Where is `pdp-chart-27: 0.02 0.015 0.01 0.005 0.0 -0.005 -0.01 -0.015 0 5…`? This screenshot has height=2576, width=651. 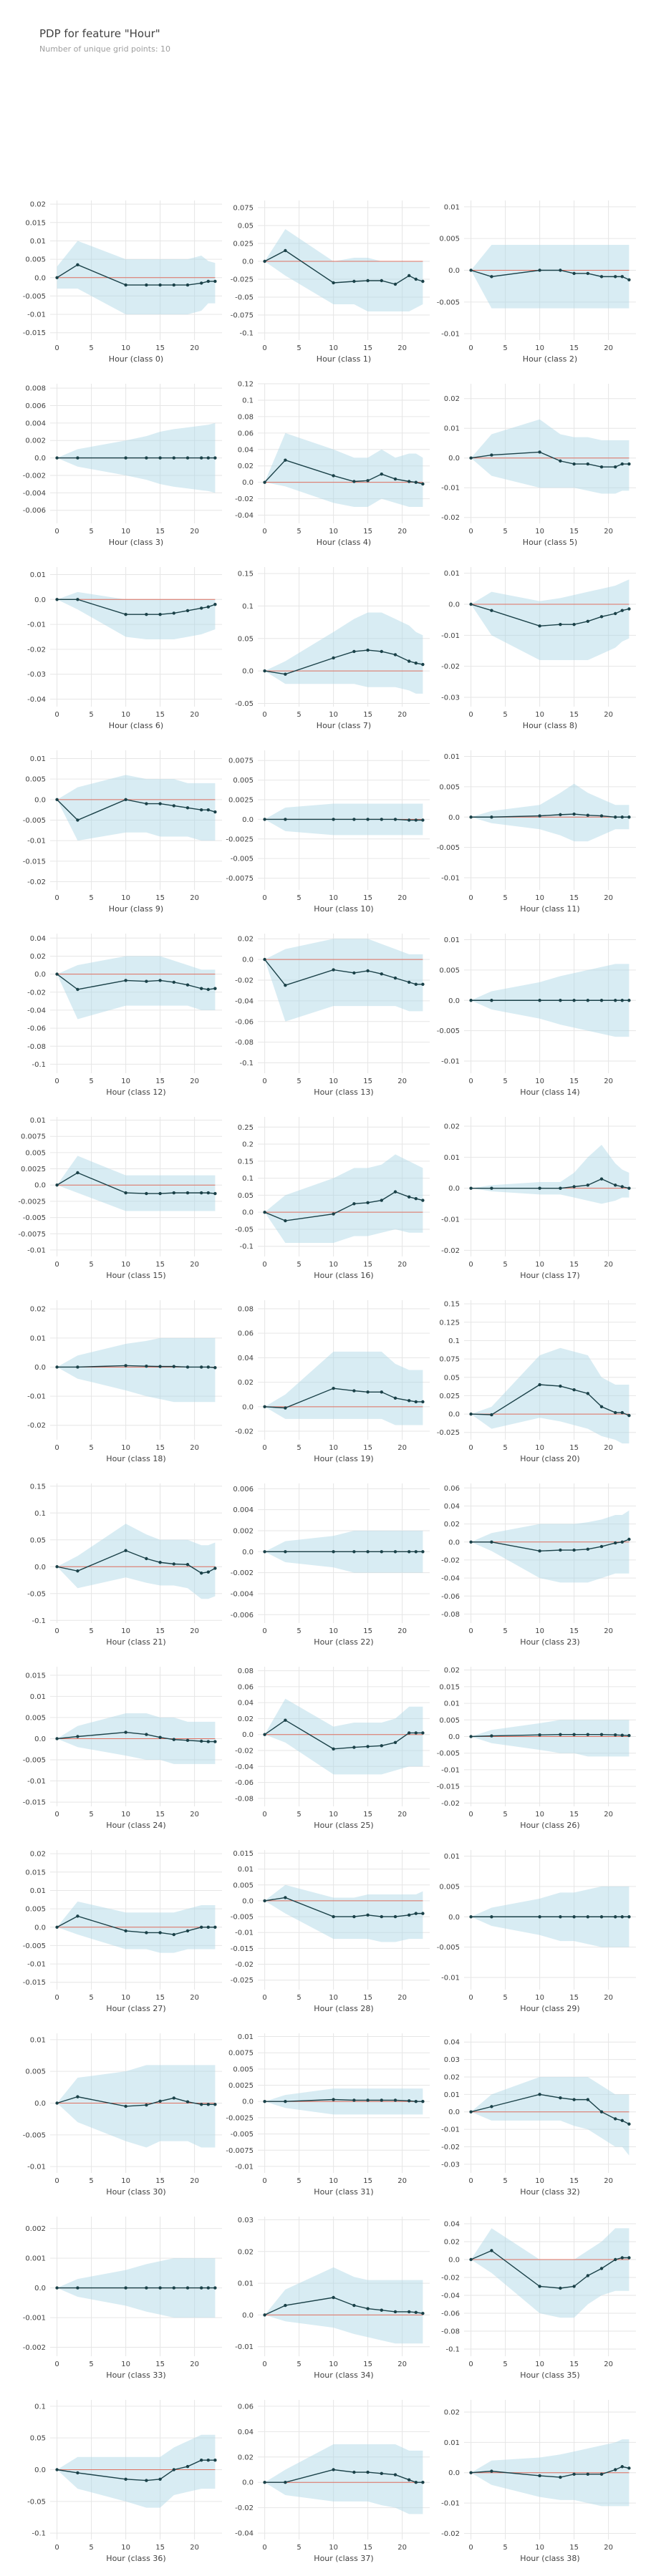 pdp-chart-27: 0.02 0.015 0.01 0.005 0.0 -0.005 -0.01 -0.015 0 5… is located at coordinates (123, 1932).